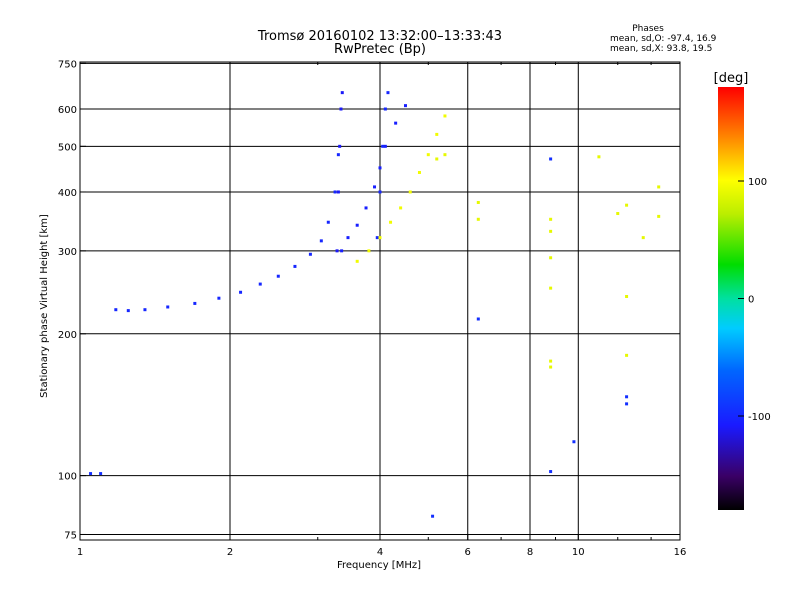 The image size is (800, 600). Describe the element at coordinates (530, 552) in the screenshot. I see `x-tick-label: 8` at that location.